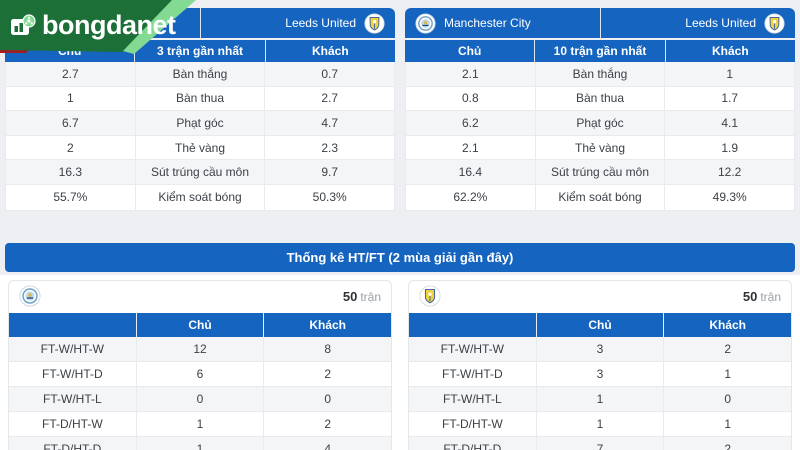 The height and width of the screenshot is (450, 800). Describe the element at coordinates (600, 23) in the screenshot. I see `team-bar: Manchester City Leeds United` at that location.